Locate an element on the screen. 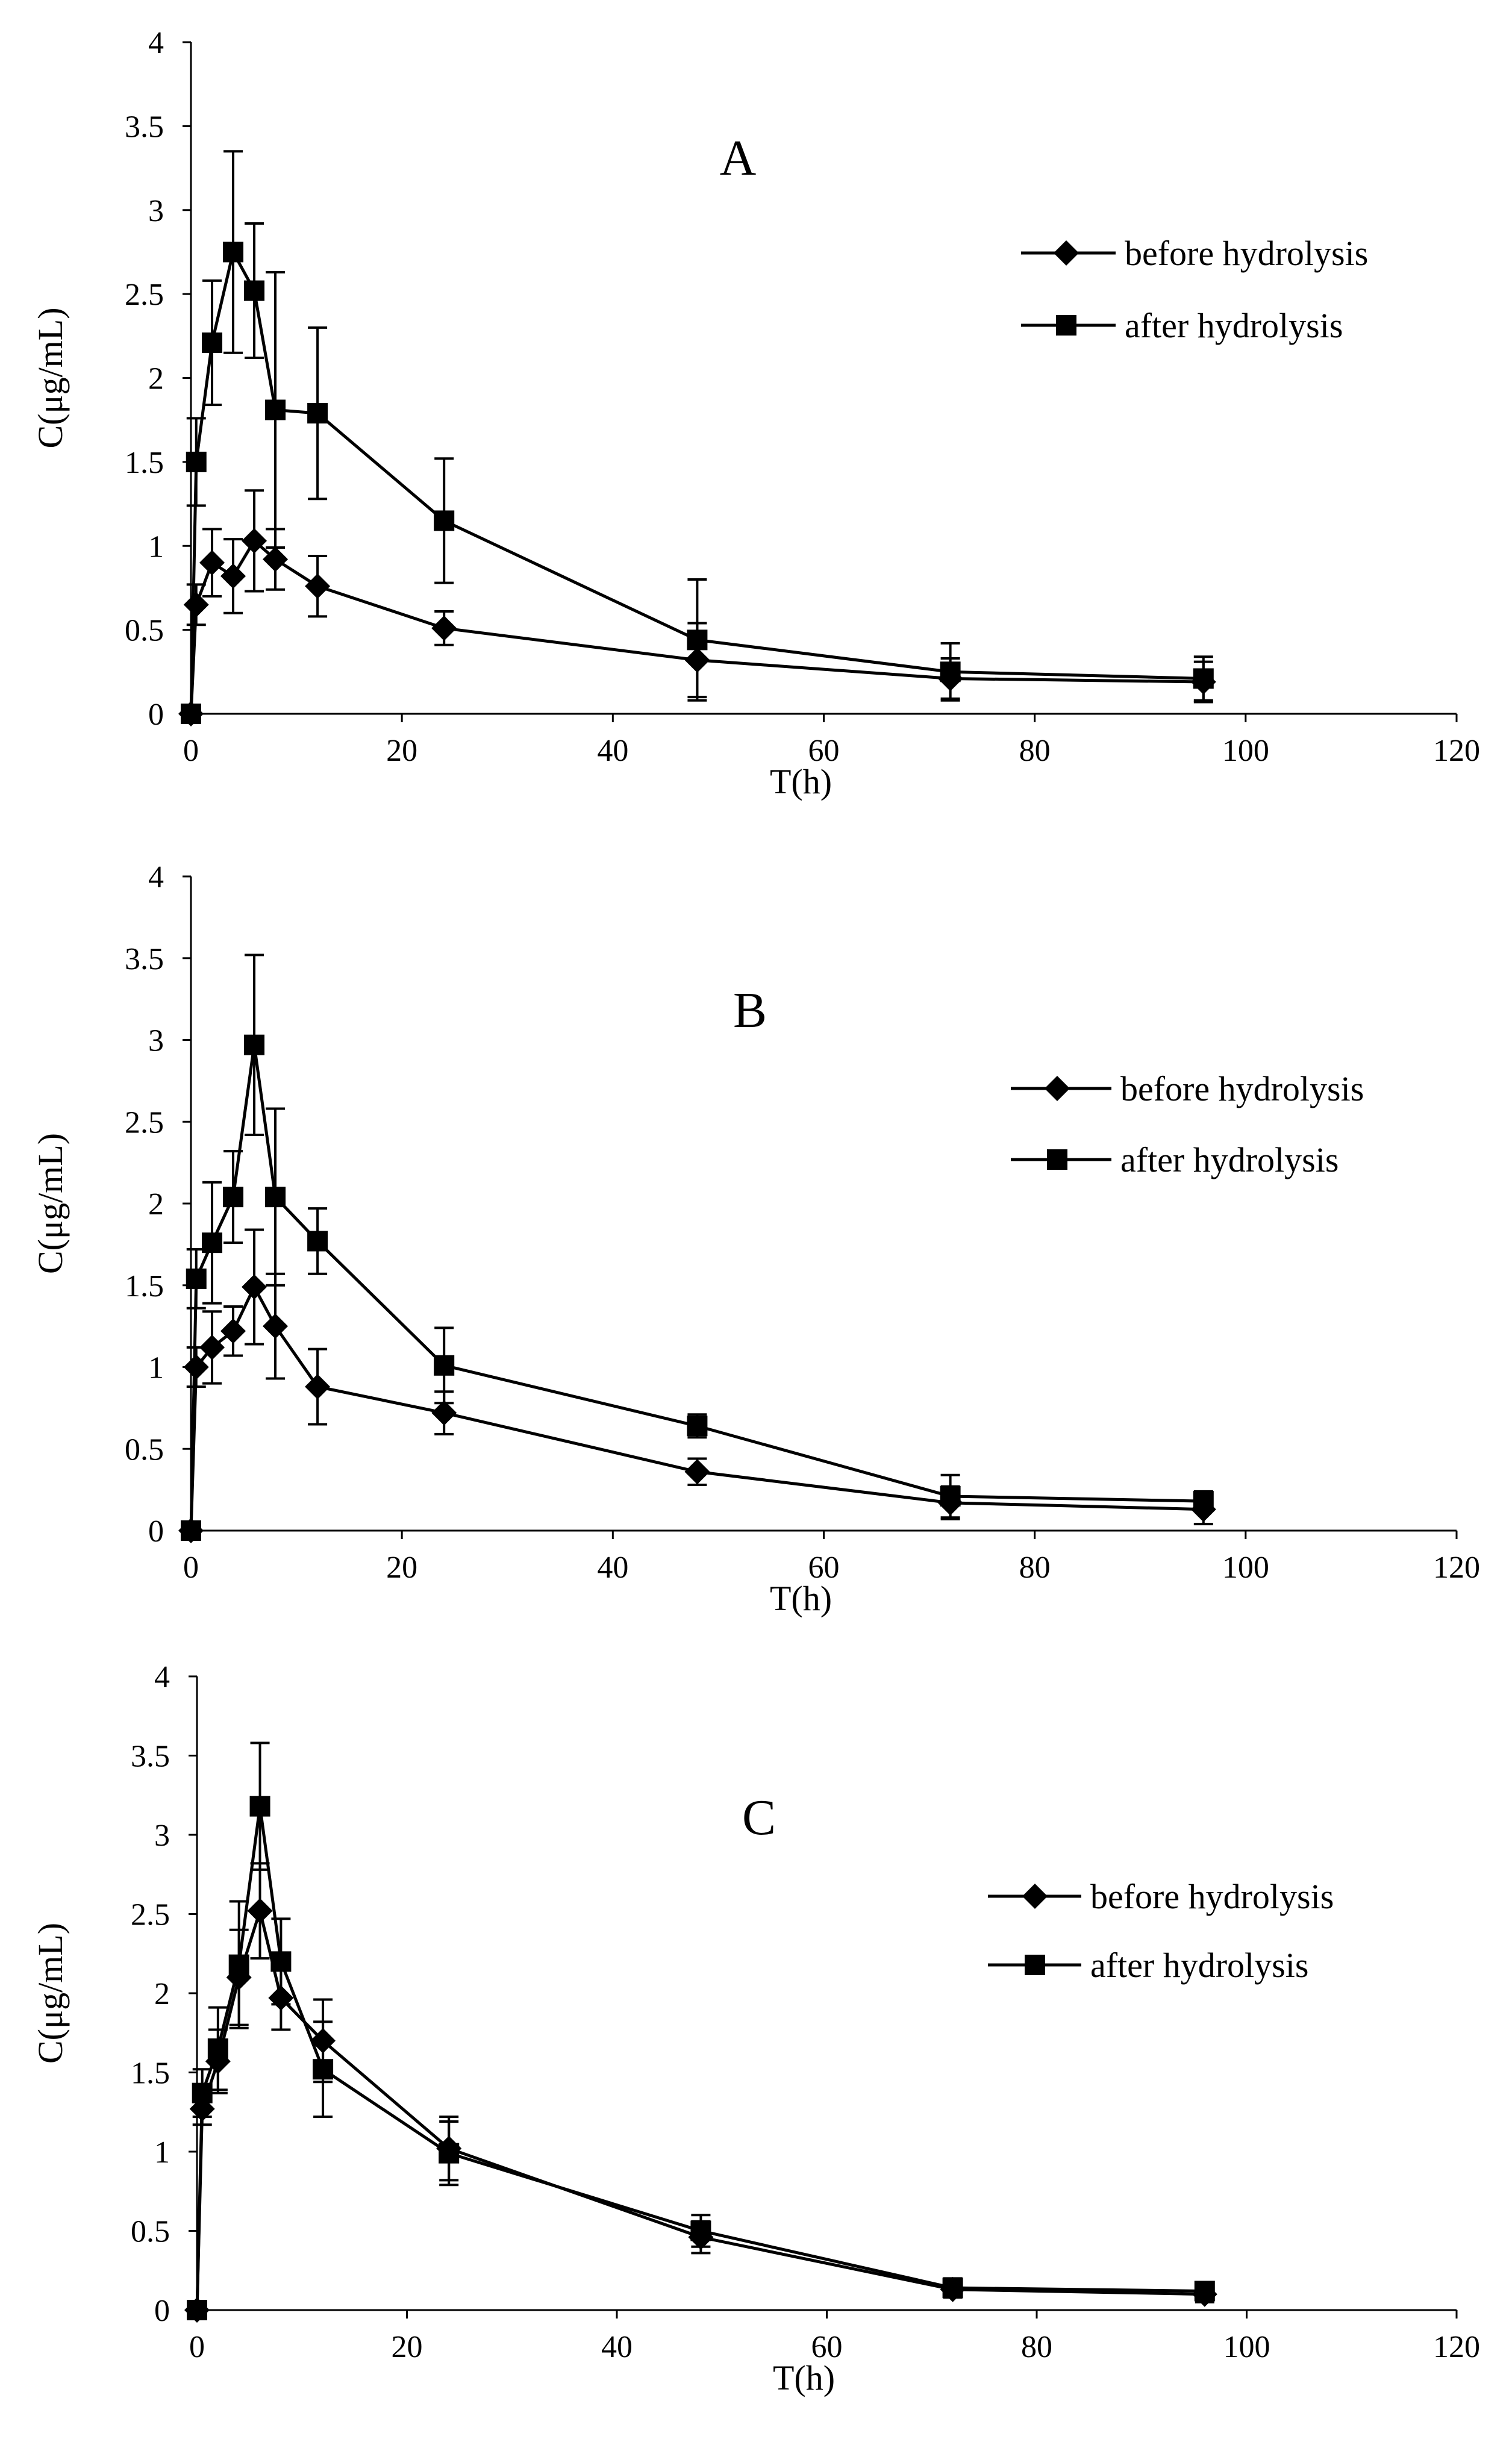  series-line is located at coordinates (696, 1407).